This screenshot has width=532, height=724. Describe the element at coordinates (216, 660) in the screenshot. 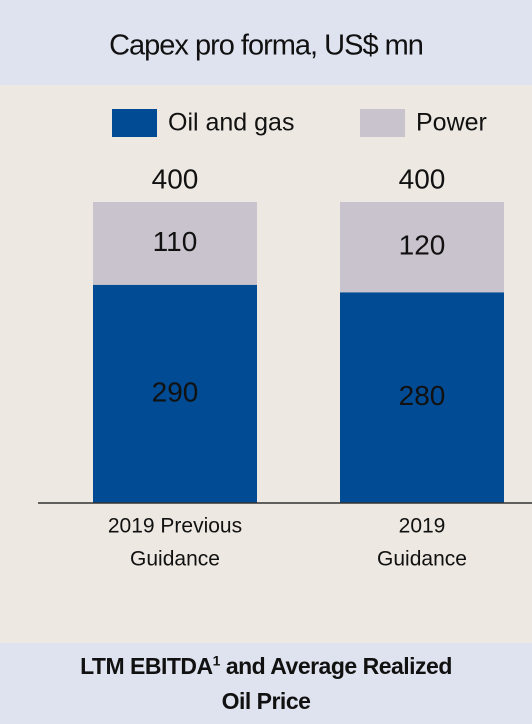

I see `footnote-mark: 1` at that location.